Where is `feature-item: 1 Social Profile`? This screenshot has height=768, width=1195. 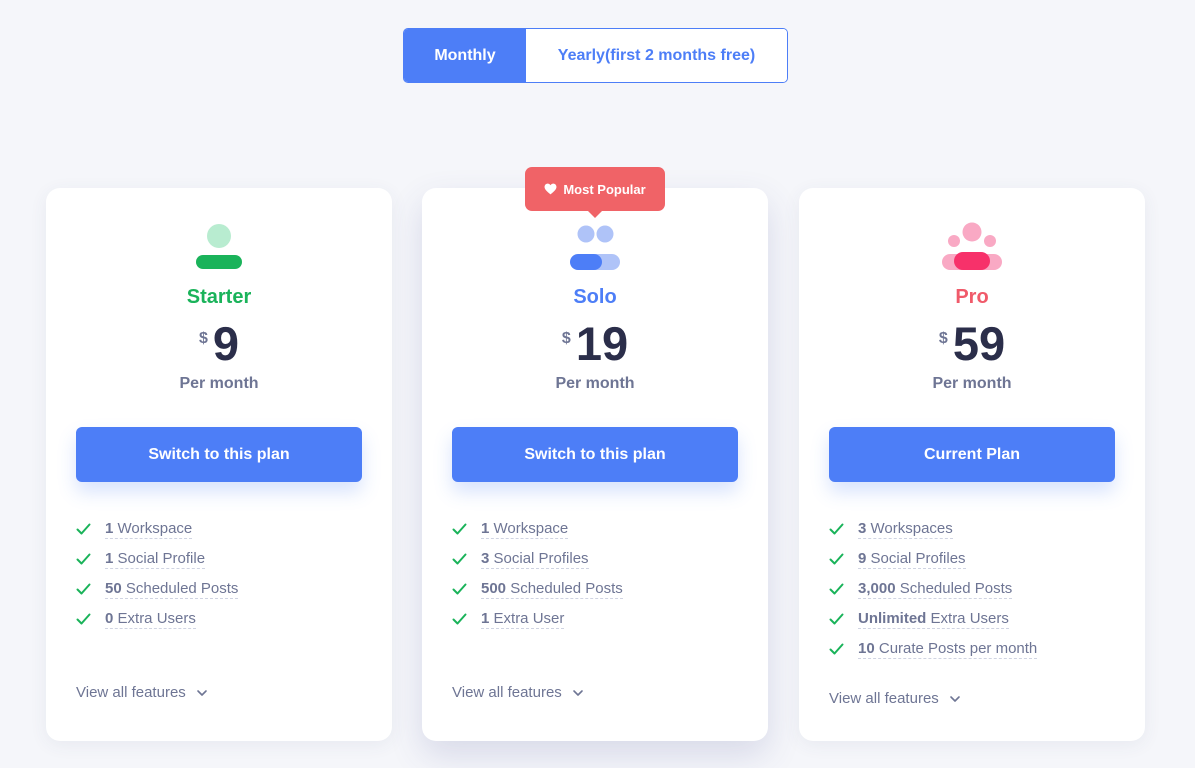
feature-item: 1 Social Profile is located at coordinates (223, 559).